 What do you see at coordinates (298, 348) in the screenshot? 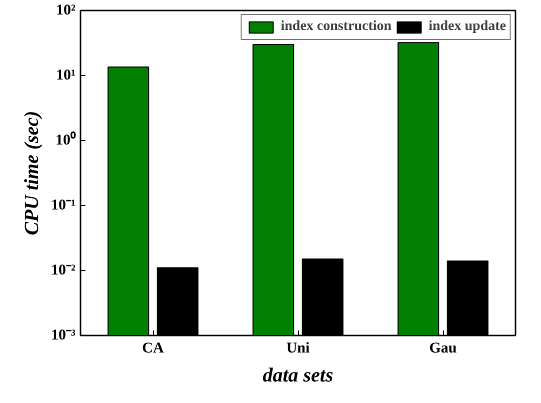
I see `x-tick-label: Uni` at bounding box center [298, 348].